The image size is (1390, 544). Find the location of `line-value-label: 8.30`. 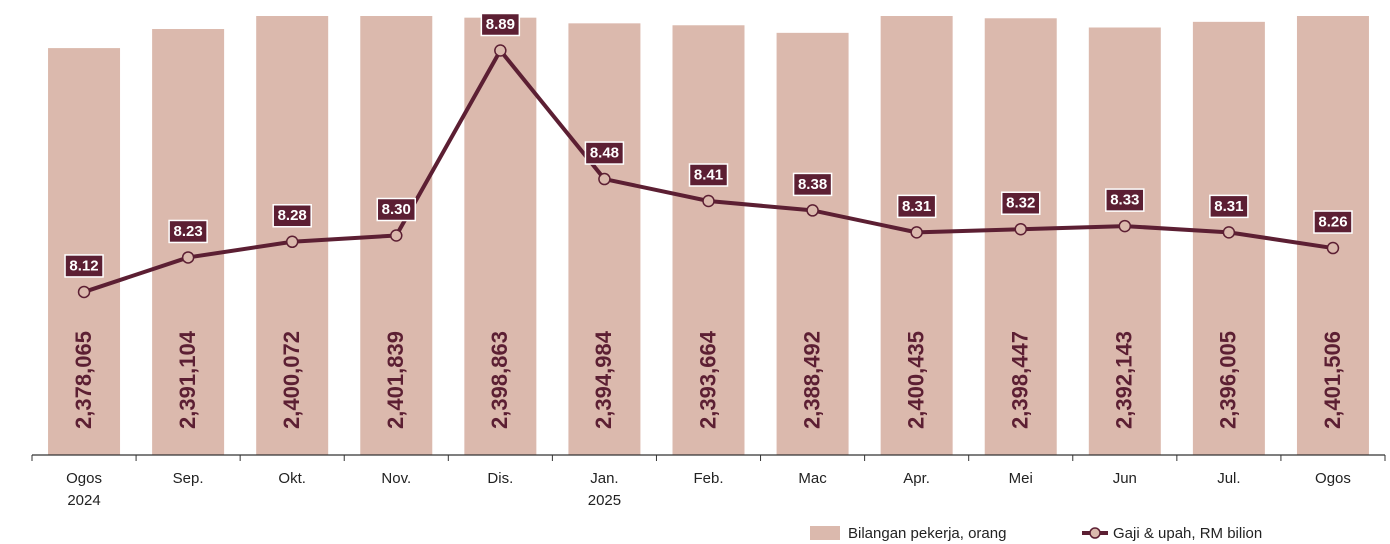

line-value-label: 8.30 is located at coordinates (396, 209).